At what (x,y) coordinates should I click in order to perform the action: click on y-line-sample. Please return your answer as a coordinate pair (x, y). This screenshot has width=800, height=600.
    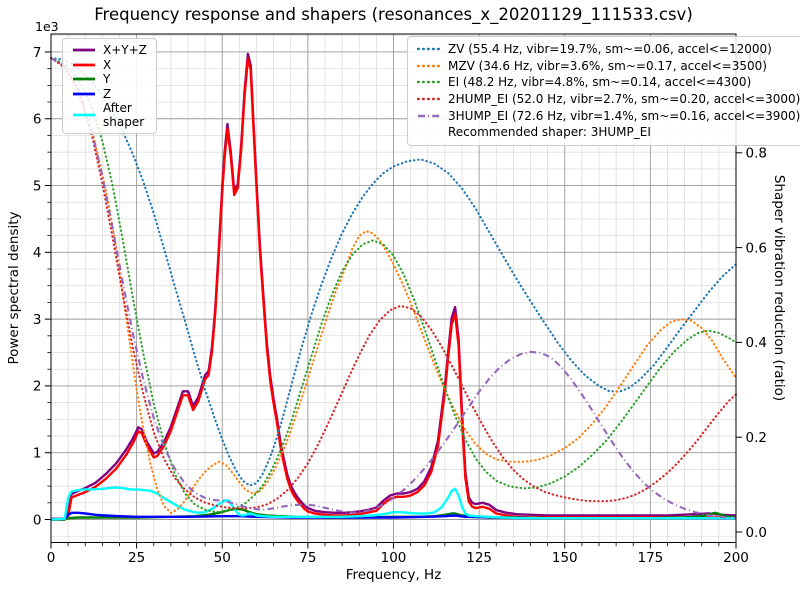
    Looking at the image, I should click on (84, 79).